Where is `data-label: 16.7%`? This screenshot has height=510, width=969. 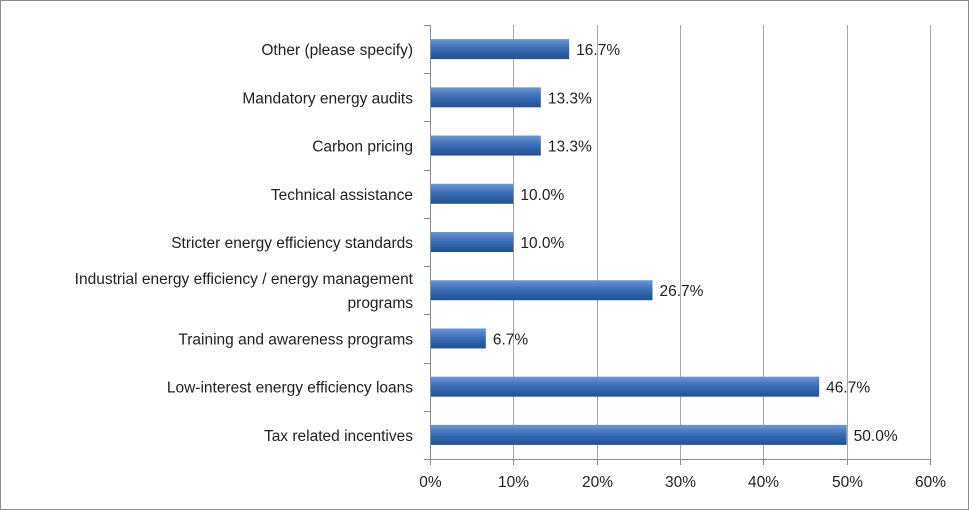
data-label: 16.7% is located at coordinates (598, 50).